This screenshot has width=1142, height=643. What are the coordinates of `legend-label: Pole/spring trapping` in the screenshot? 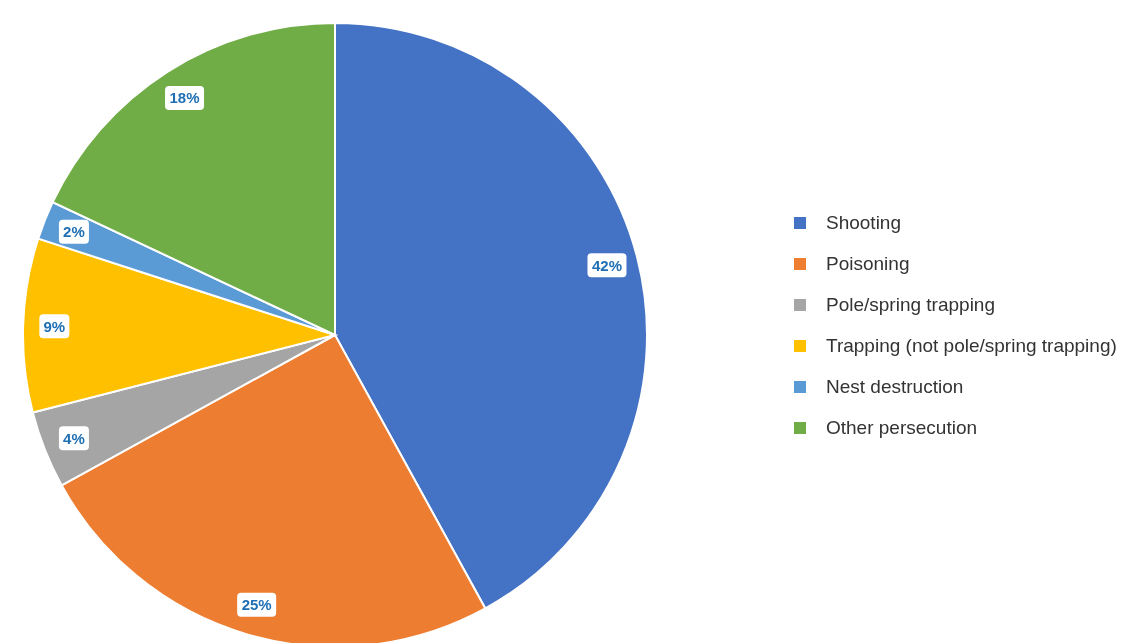 It's located at (910, 305).